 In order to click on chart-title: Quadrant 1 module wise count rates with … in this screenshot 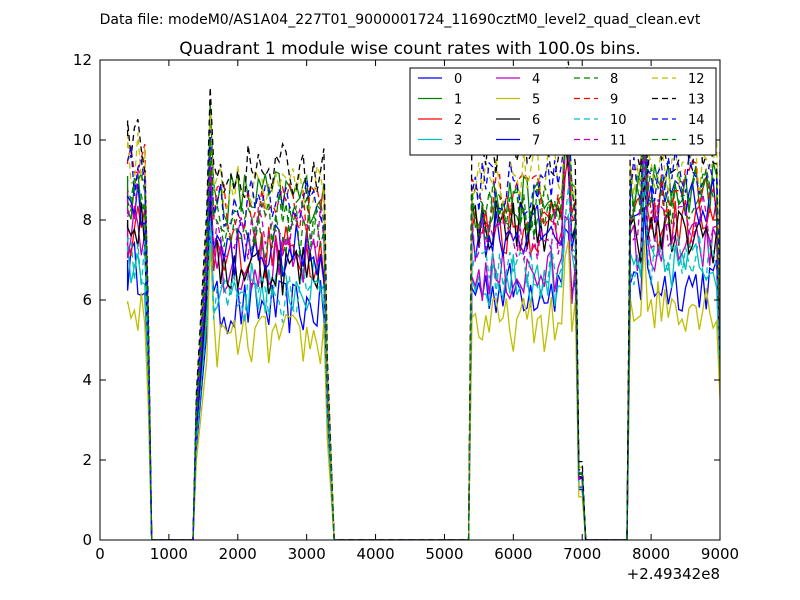, I will do `click(409, 49)`.